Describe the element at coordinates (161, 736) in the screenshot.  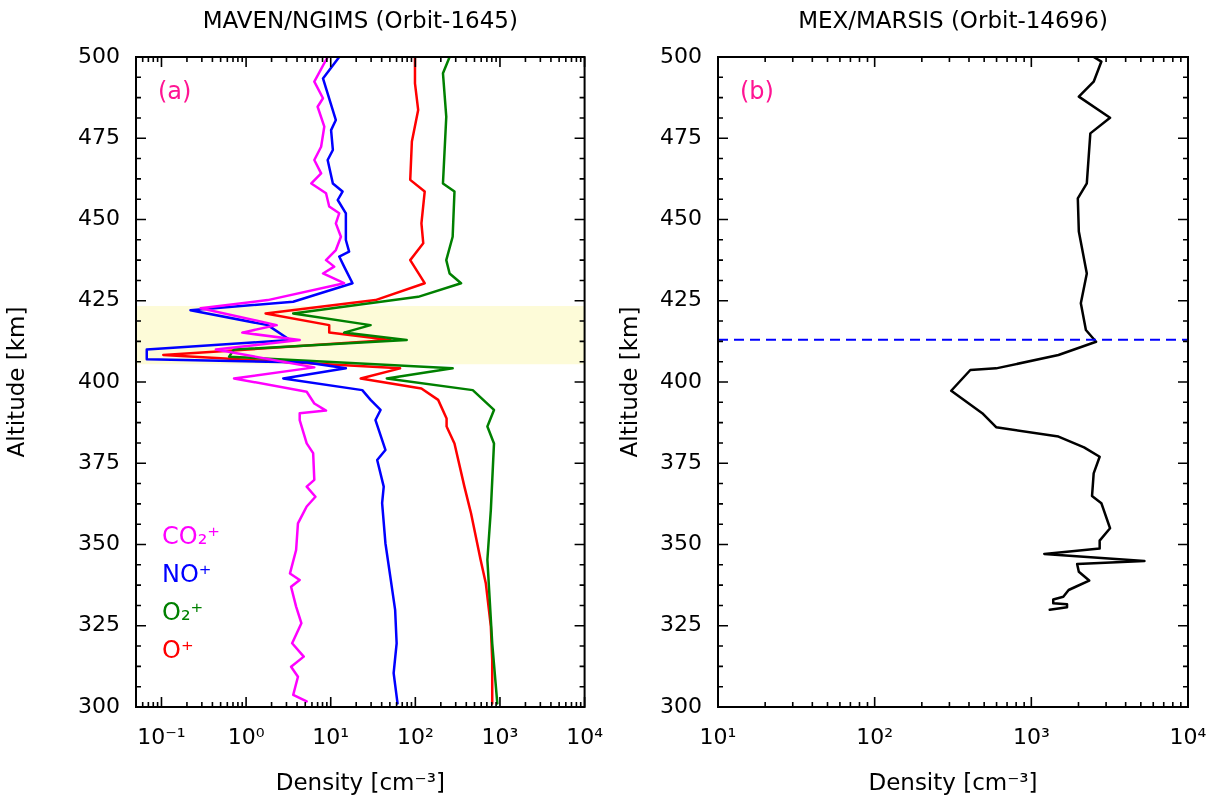
I see `x-tick-label: 10⁻¹` at that location.